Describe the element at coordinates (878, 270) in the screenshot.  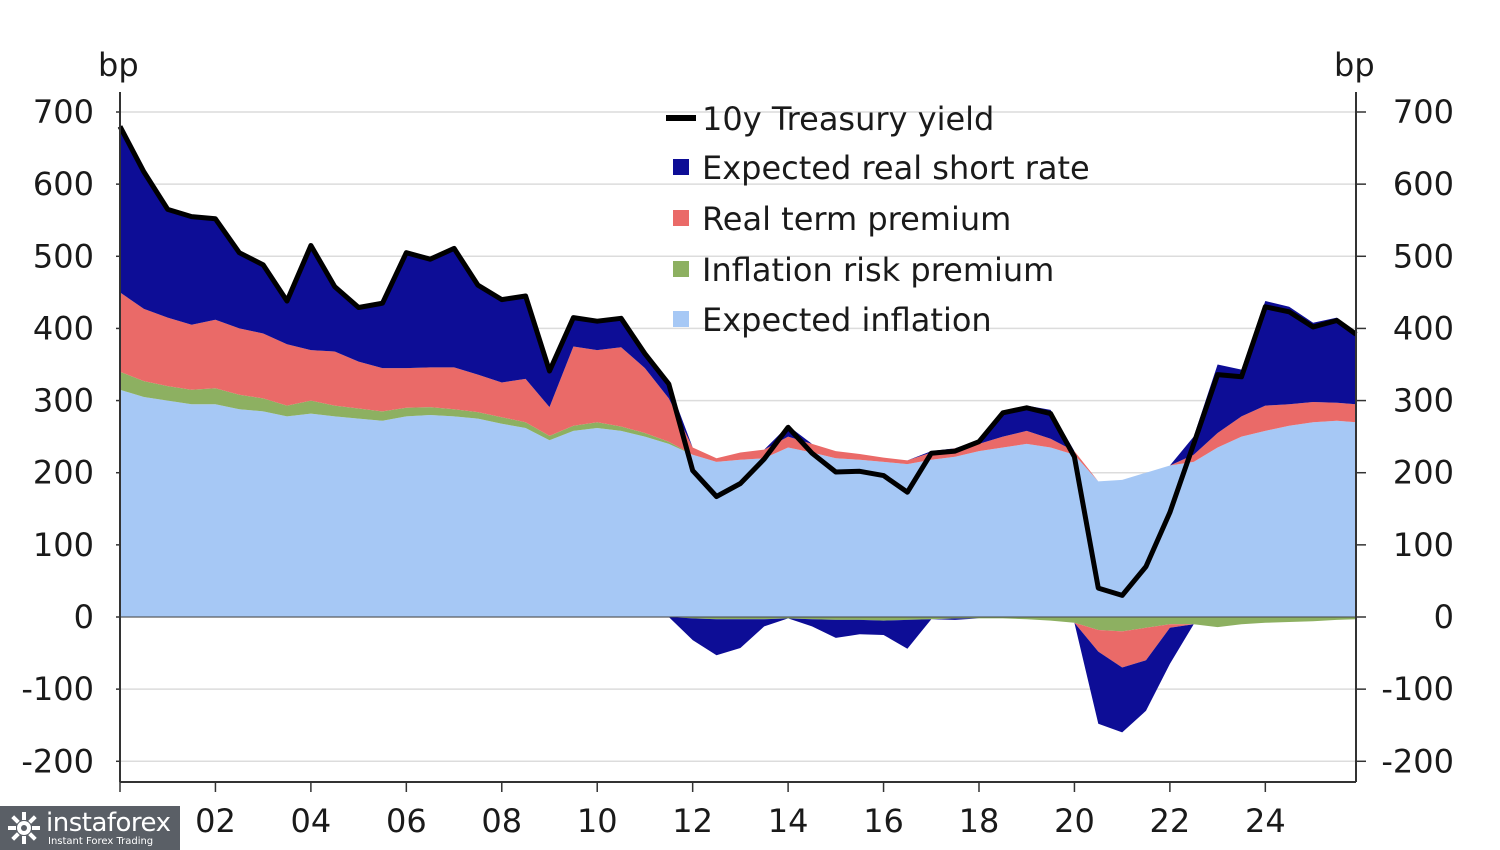
I see `legend-label-inflation-risk-premium: Inflation risk premium` at that location.